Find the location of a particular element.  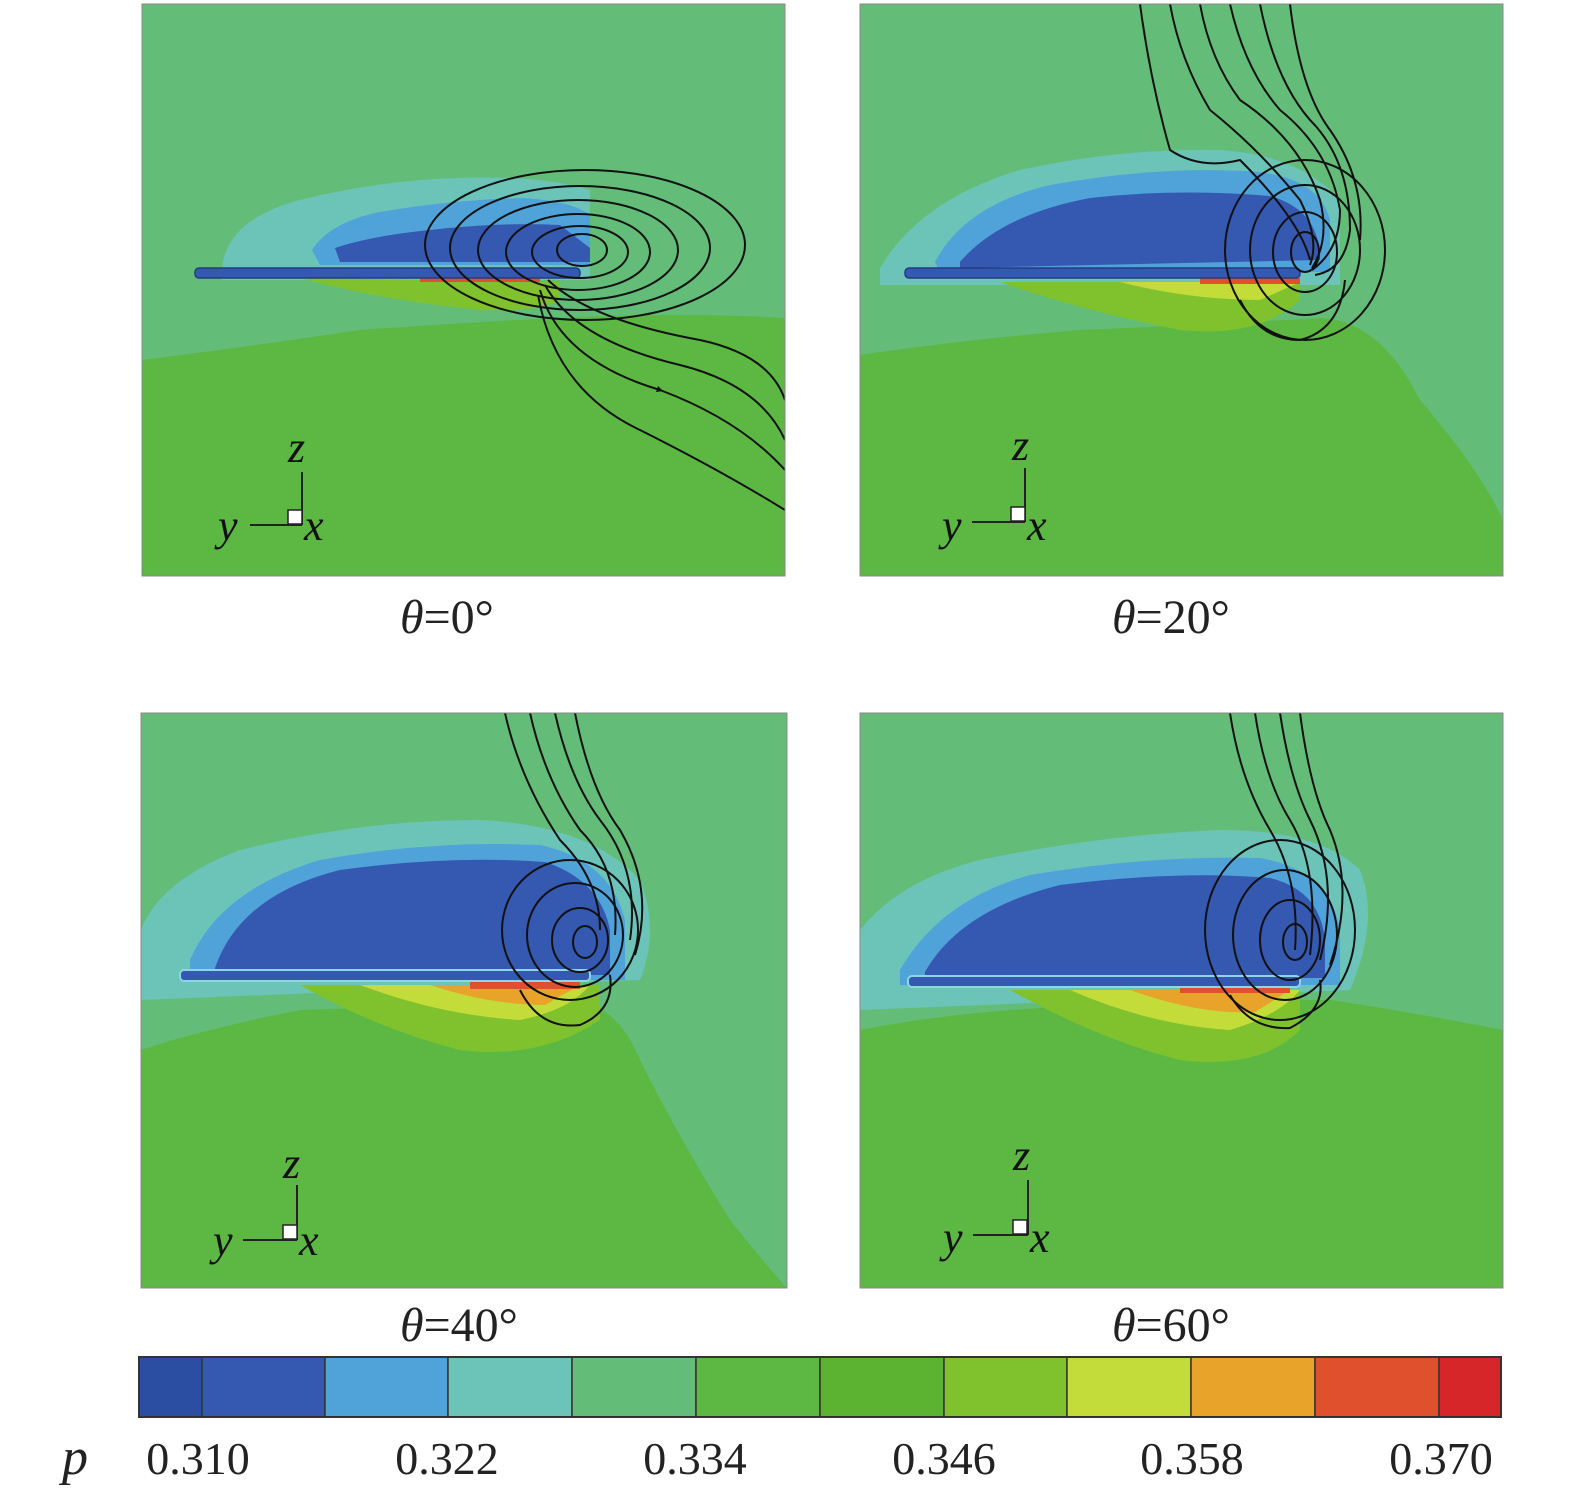

caption-theta-20: θ=20° is located at coordinates (1171, 617).